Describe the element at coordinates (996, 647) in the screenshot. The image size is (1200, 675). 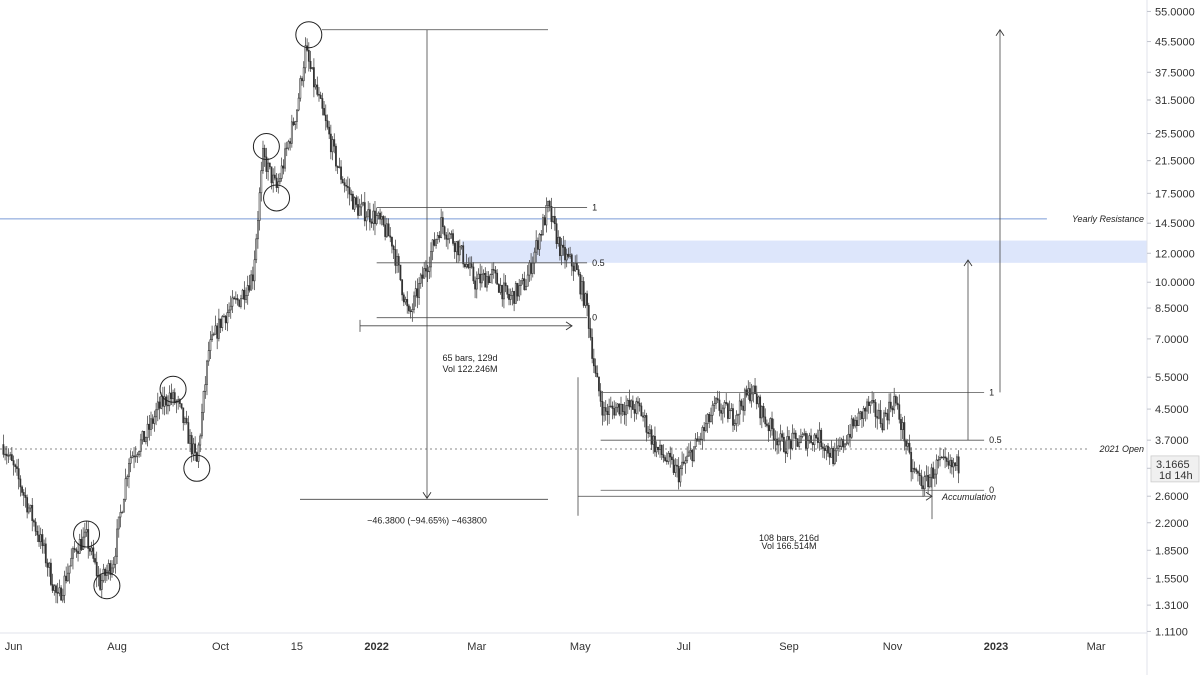
I see `x-tick-label-10: 2023` at that location.